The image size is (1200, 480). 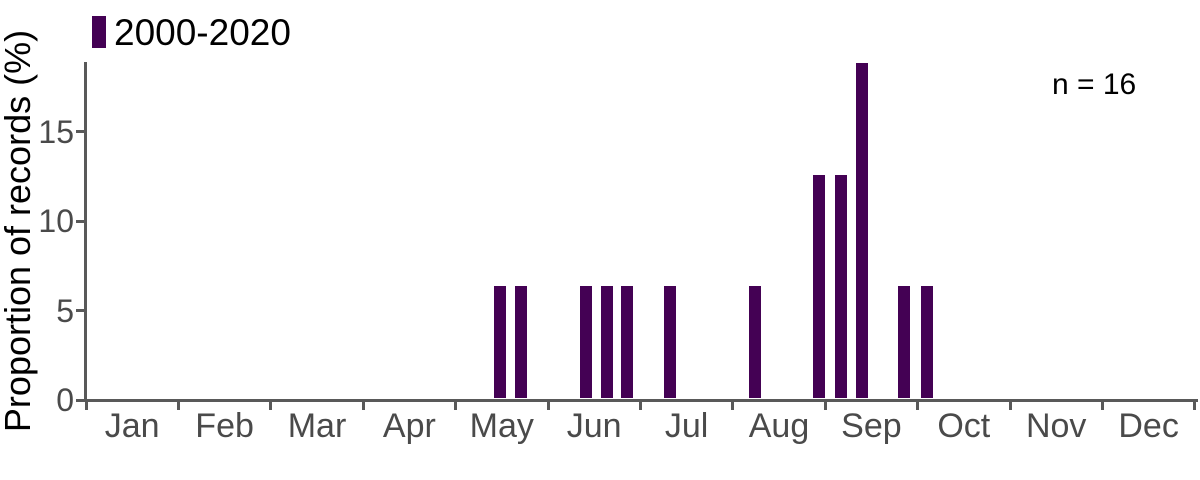 I want to click on y-tick-label-0: 0, so click(x=65, y=400).